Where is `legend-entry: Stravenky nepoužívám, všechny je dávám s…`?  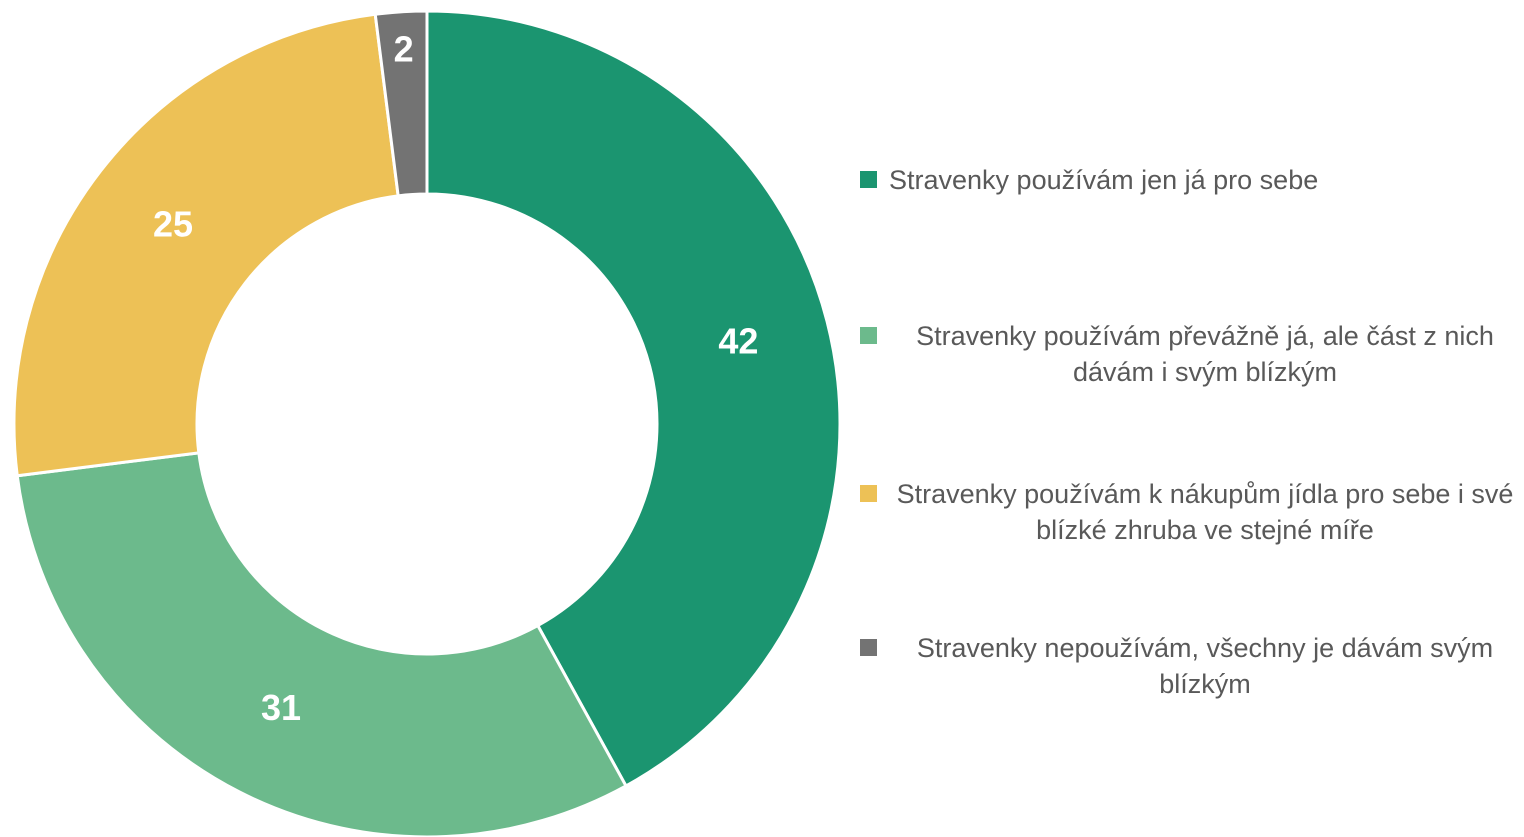
legend-entry: Stravenky nepoužívám, všechny je dávám s… is located at coordinates (1190, 666).